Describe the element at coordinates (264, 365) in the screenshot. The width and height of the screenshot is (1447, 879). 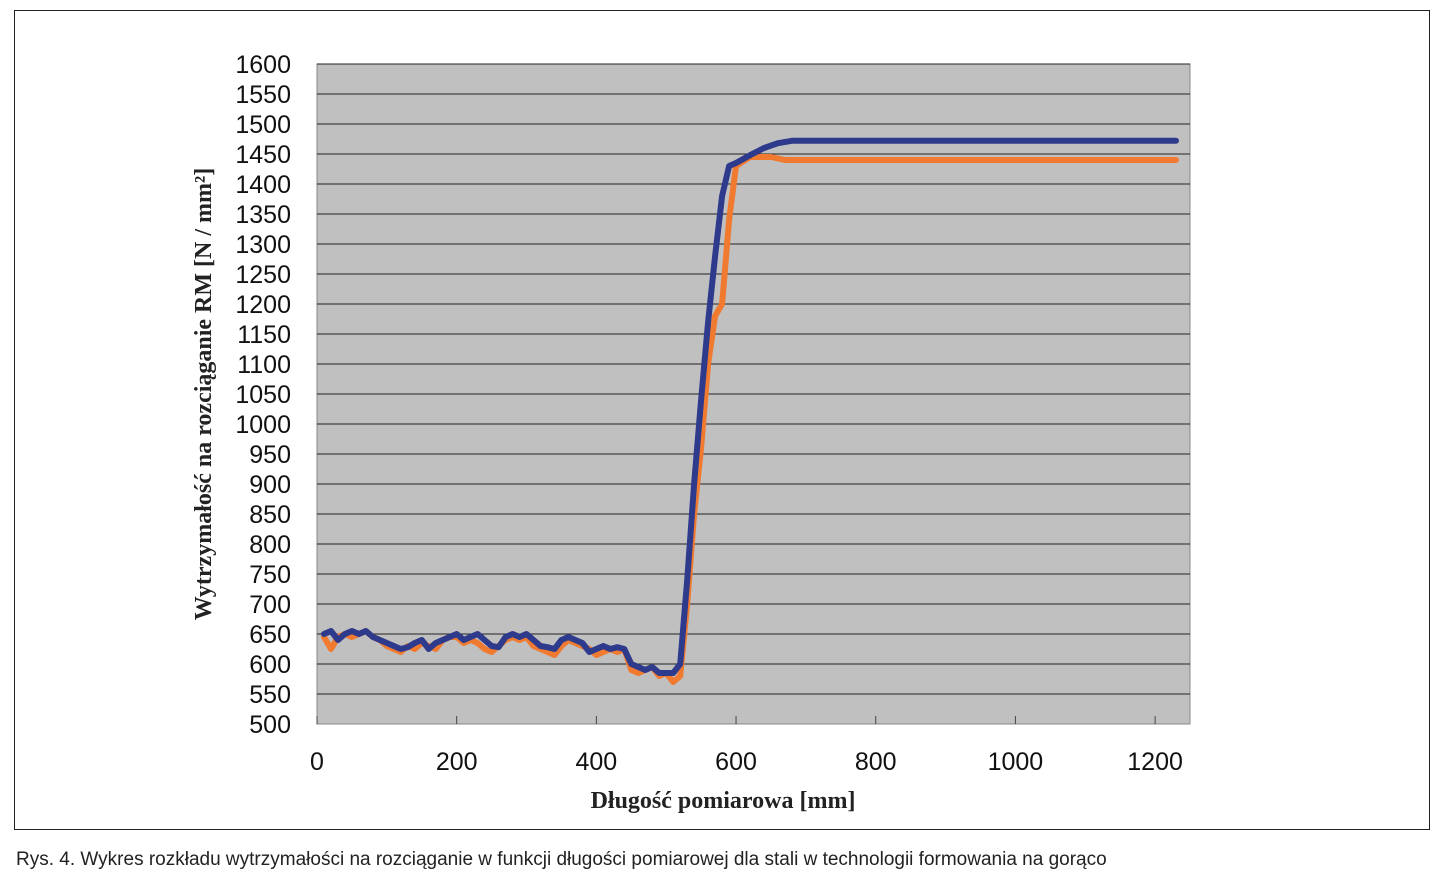
I see `y-tick-label: 1100` at that location.